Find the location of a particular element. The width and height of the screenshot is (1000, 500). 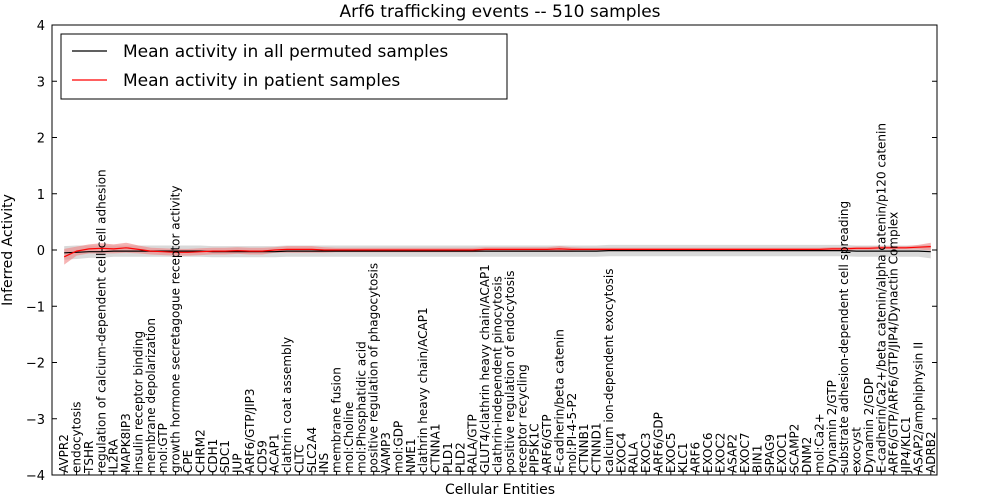

x-tick-label: EXOC4 is located at coordinates (621, 453).